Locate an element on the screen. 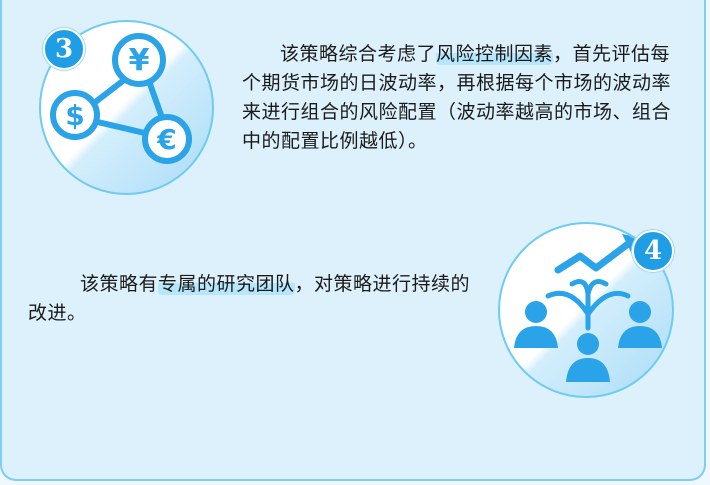 Image resolution: width=710 pixels, height=485 pixels. branch-arrows is located at coordinates (588, 305).